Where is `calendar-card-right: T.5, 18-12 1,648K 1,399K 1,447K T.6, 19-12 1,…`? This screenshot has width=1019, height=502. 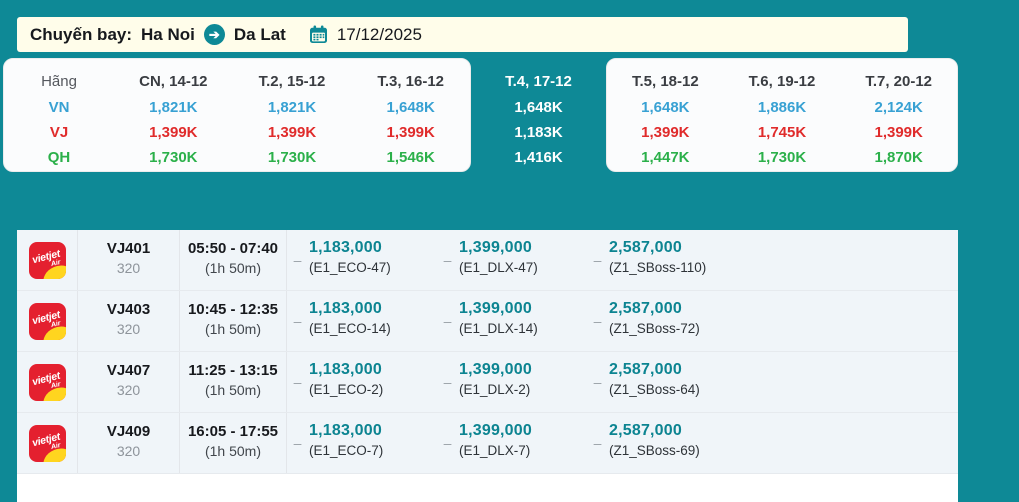
calendar-card-right: T.5, 18-12 1,648K 1,399K 1,447K T.6, 19-12 1,… is located at coordinates (782, 115).